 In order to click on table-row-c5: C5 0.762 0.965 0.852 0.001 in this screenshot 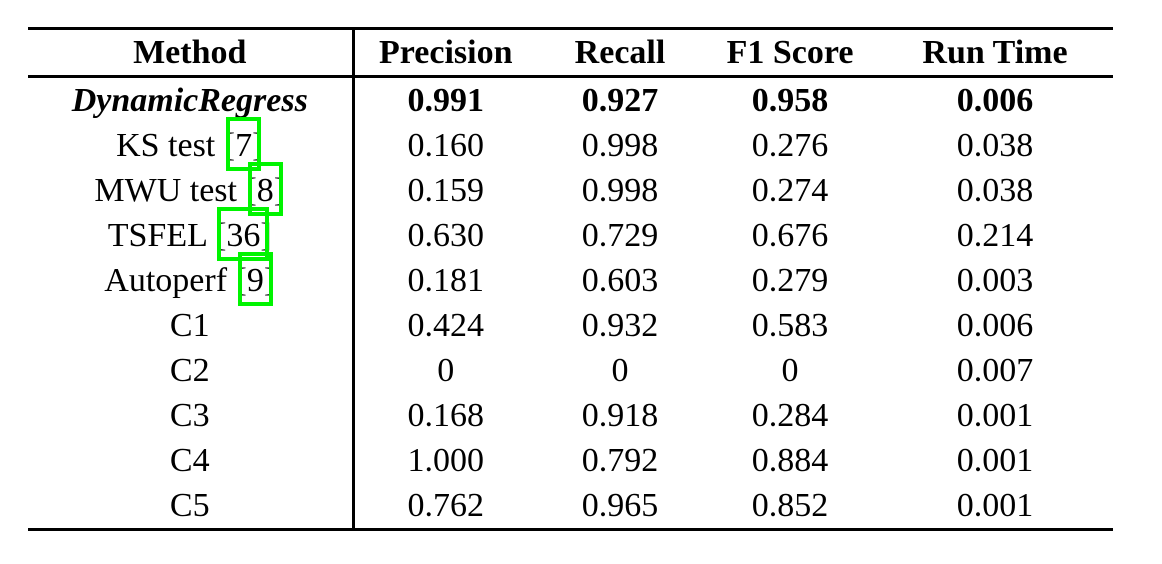, I will do `click(570, 506)`.